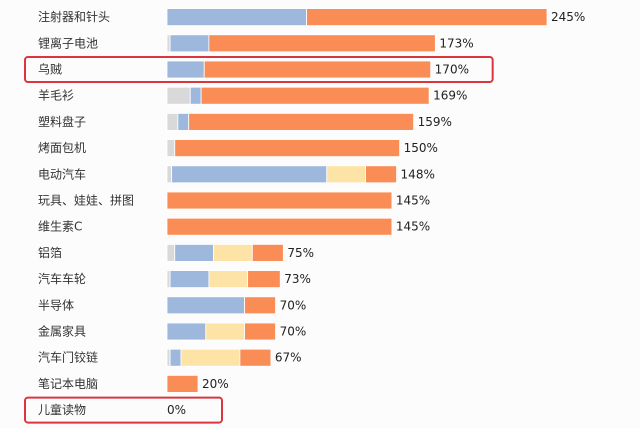 The width and height of the screenshot is (640, 428). What do you see at coordinates (176, 410) in the screenshot?
I see `value-label: 0%` at bounding box center [176, 410].